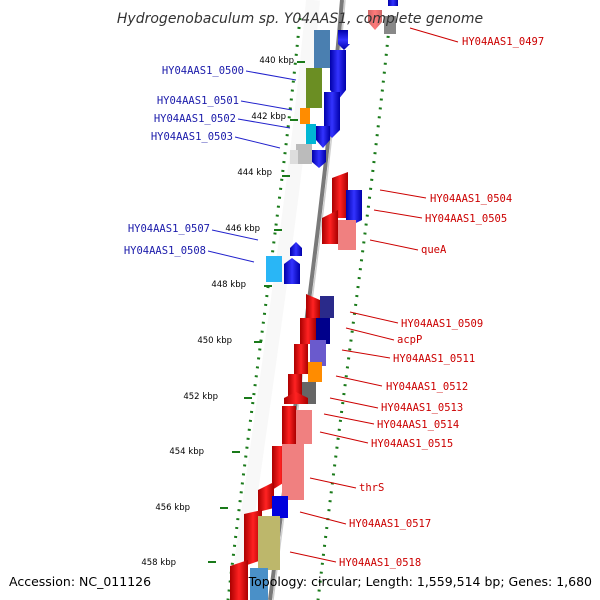 The height and width of the screenshot is (600, 600). I want to click on outer-ring-left, so click(264, 308).